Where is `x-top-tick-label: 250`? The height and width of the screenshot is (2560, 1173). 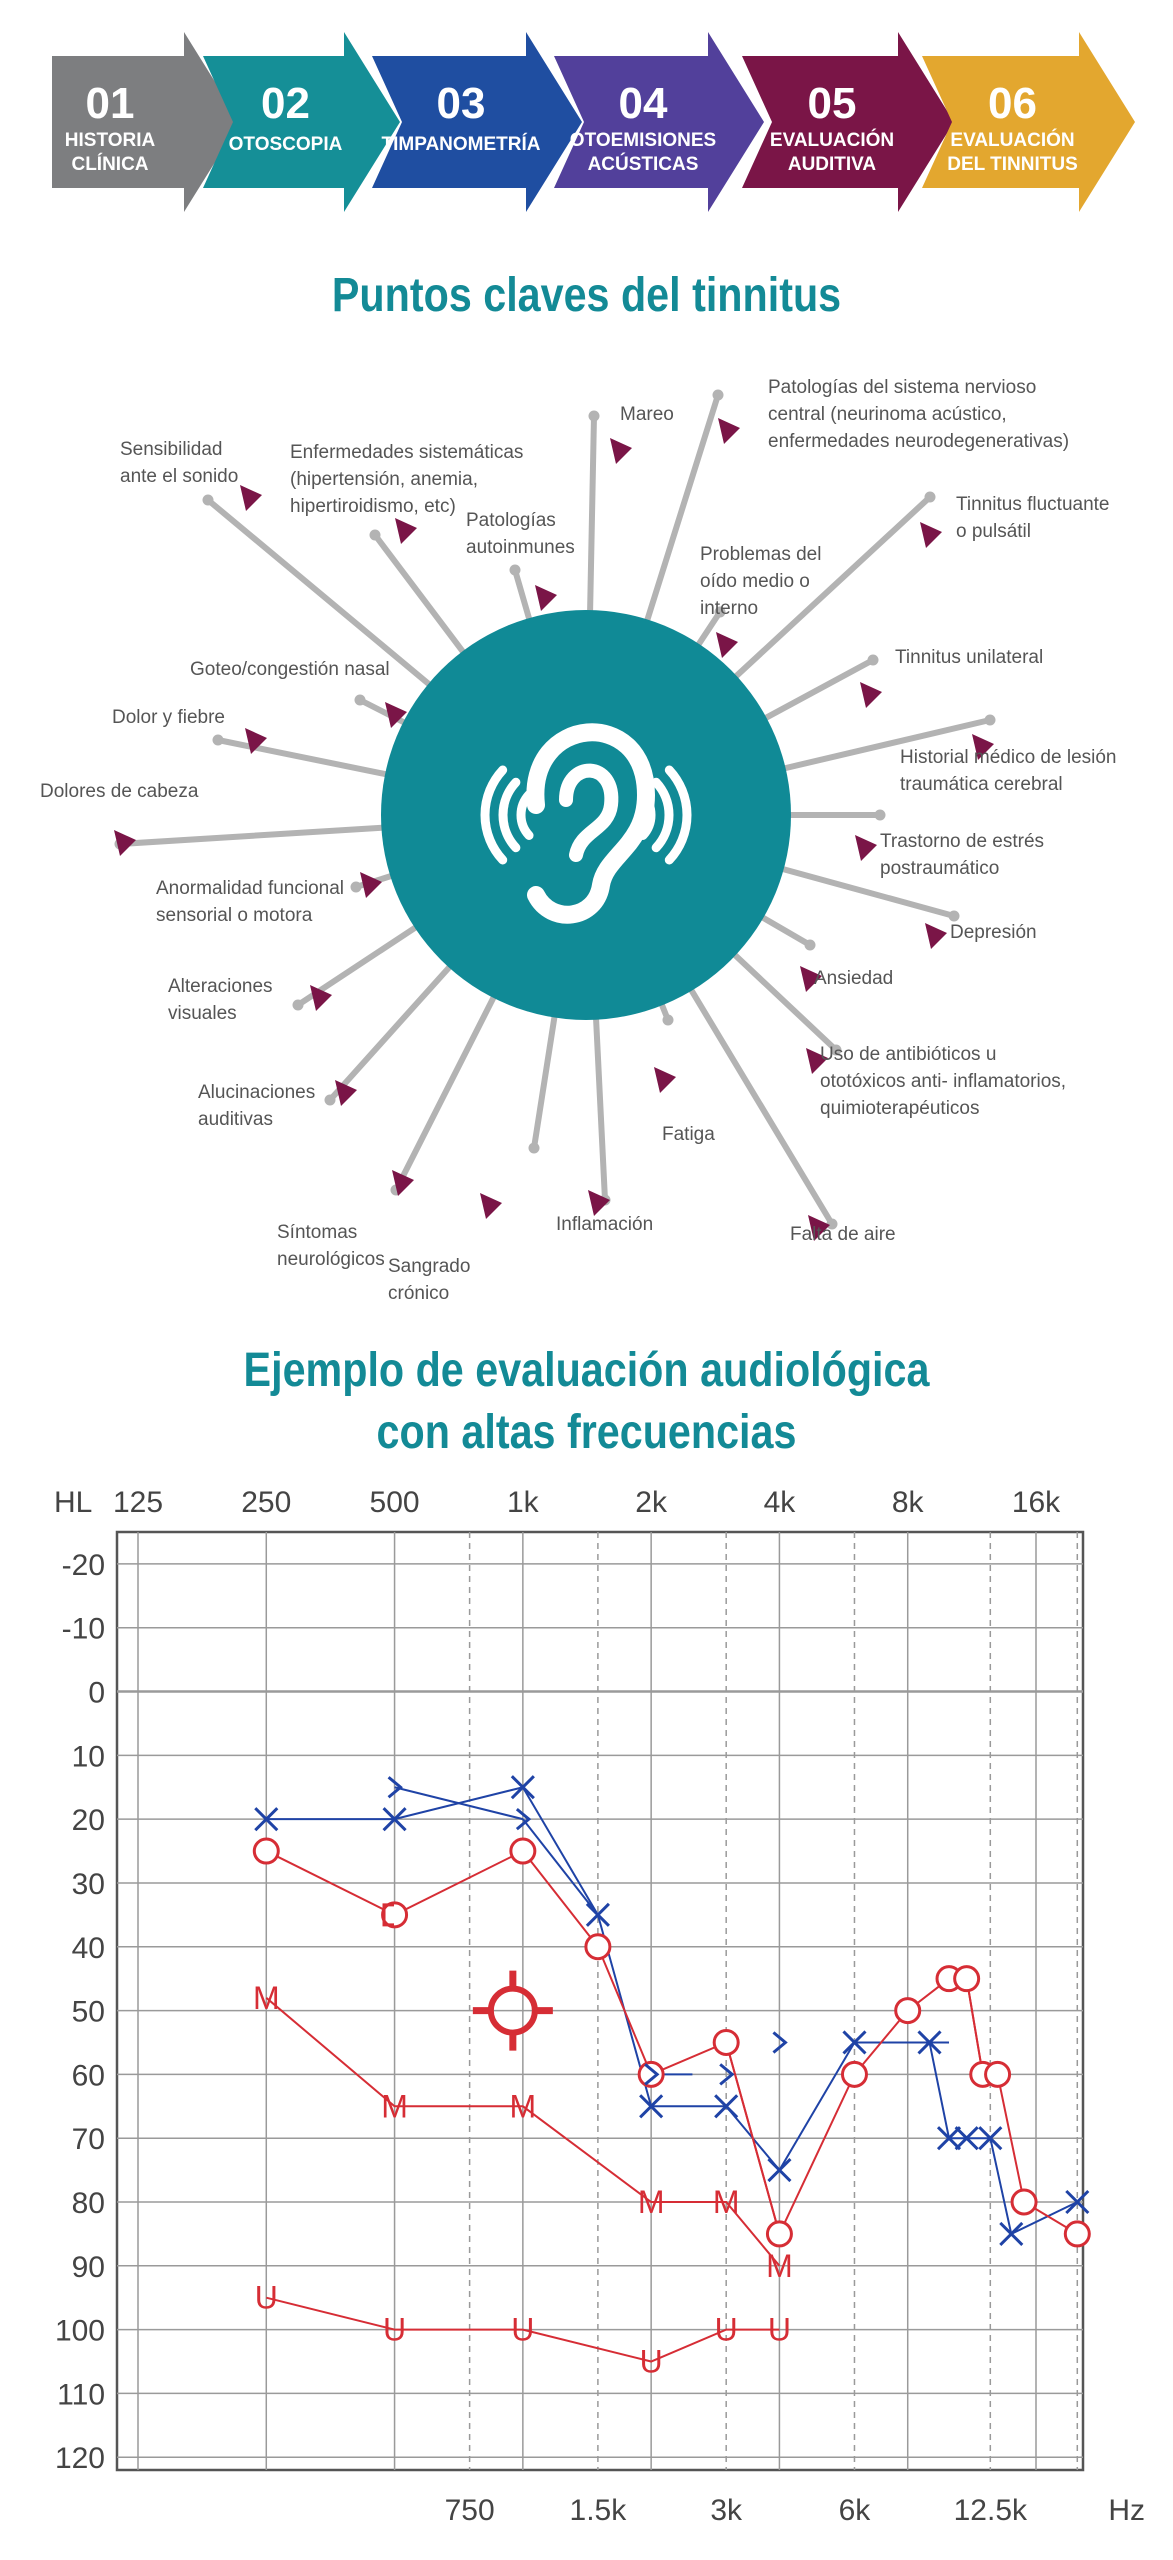 x-top-tick-label: 250 is located at coordinates (266, 1502).